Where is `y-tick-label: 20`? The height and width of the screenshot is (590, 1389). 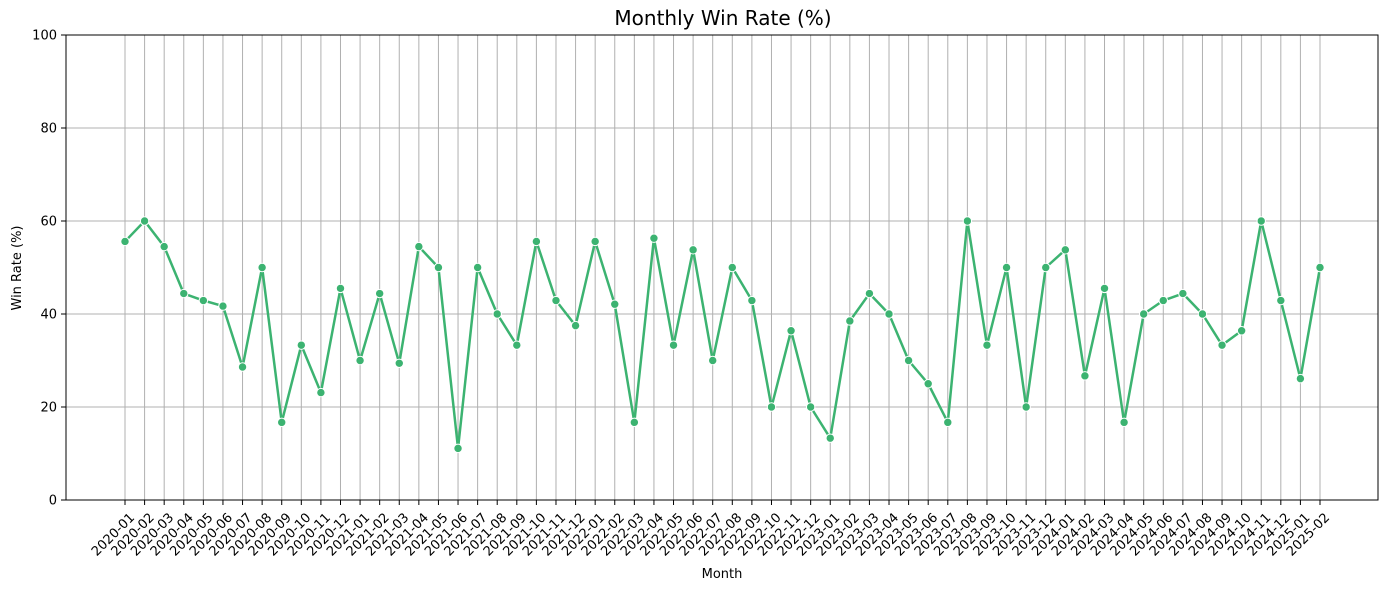 y-tick-label: 20 is located at coordinates (48, 408).